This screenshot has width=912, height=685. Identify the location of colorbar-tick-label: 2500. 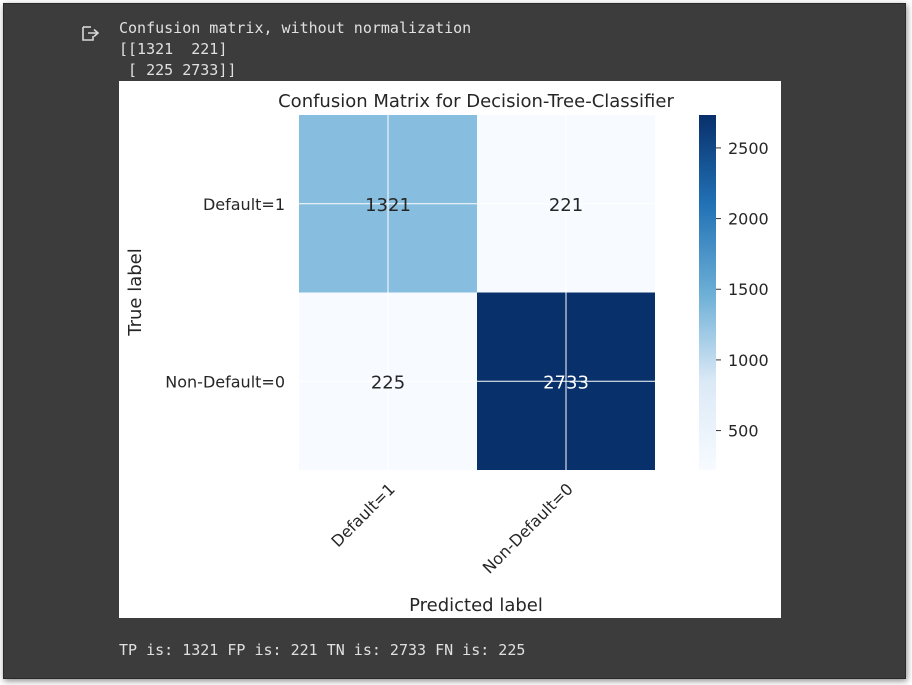
(748, 148).